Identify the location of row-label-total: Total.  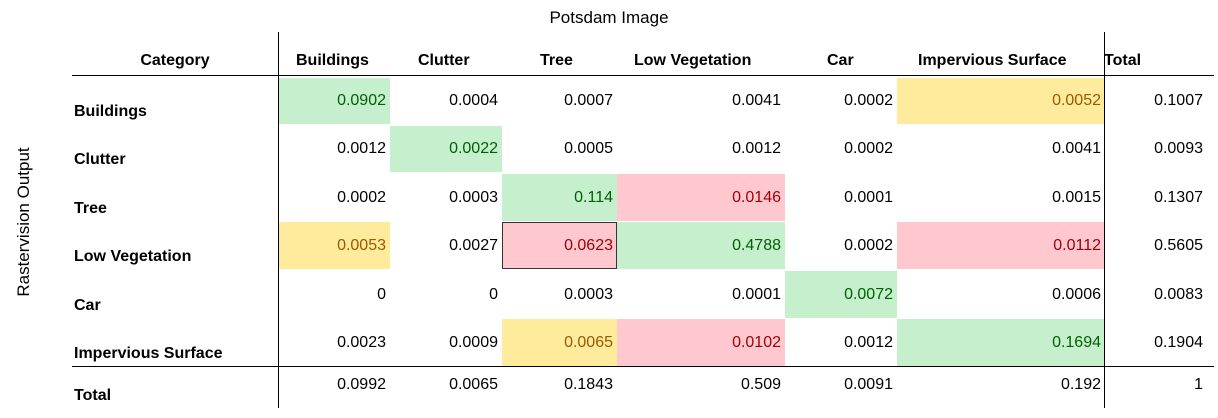
(93, 395).